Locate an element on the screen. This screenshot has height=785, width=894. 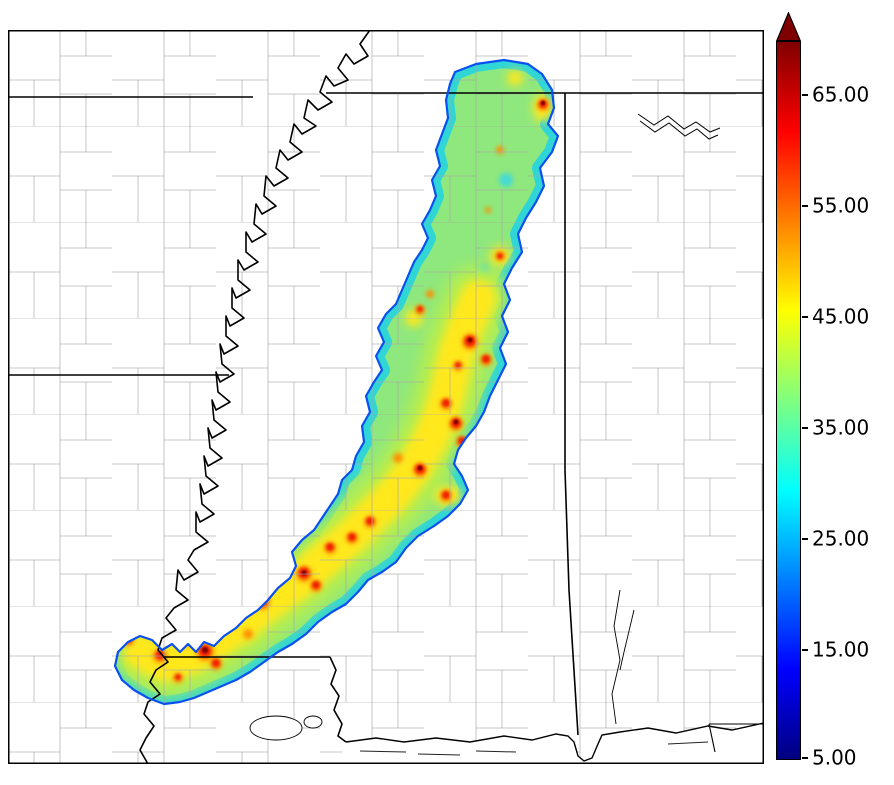
gulf-water is located at coordinates (551, 743).